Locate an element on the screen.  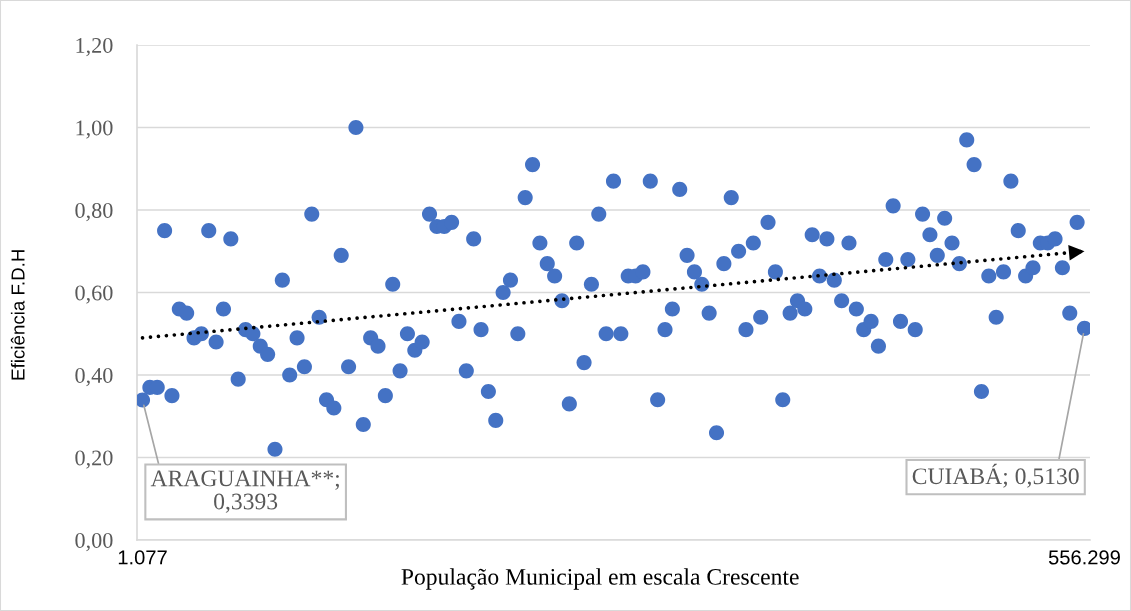
y-axis-title: Eficiência F.D.H is located at coordinates (17, 315).